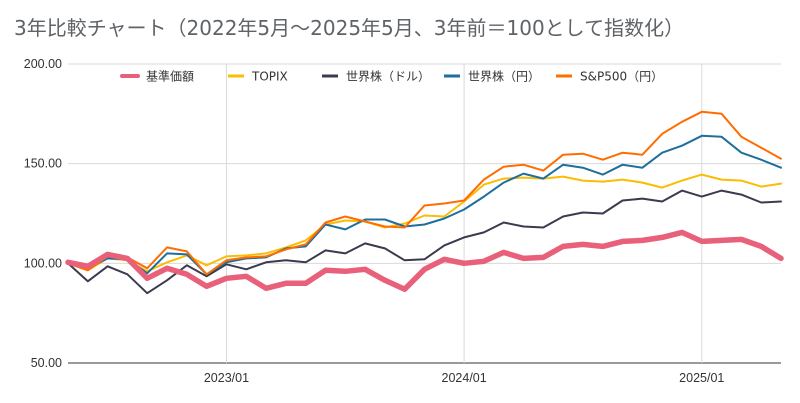  I want to click on legend-label: S&P500（円）, so click(621, 77).